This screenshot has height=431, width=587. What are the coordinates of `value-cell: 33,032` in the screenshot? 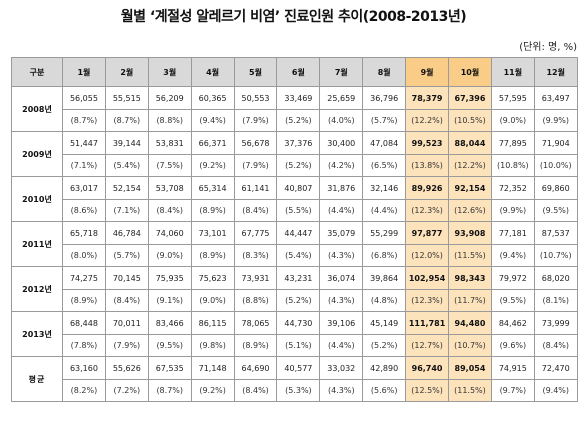 It's located at (341, 368).